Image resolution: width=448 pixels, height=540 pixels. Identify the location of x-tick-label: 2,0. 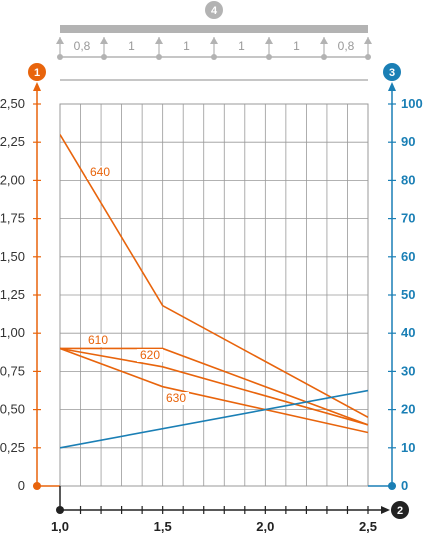
(265, 526).